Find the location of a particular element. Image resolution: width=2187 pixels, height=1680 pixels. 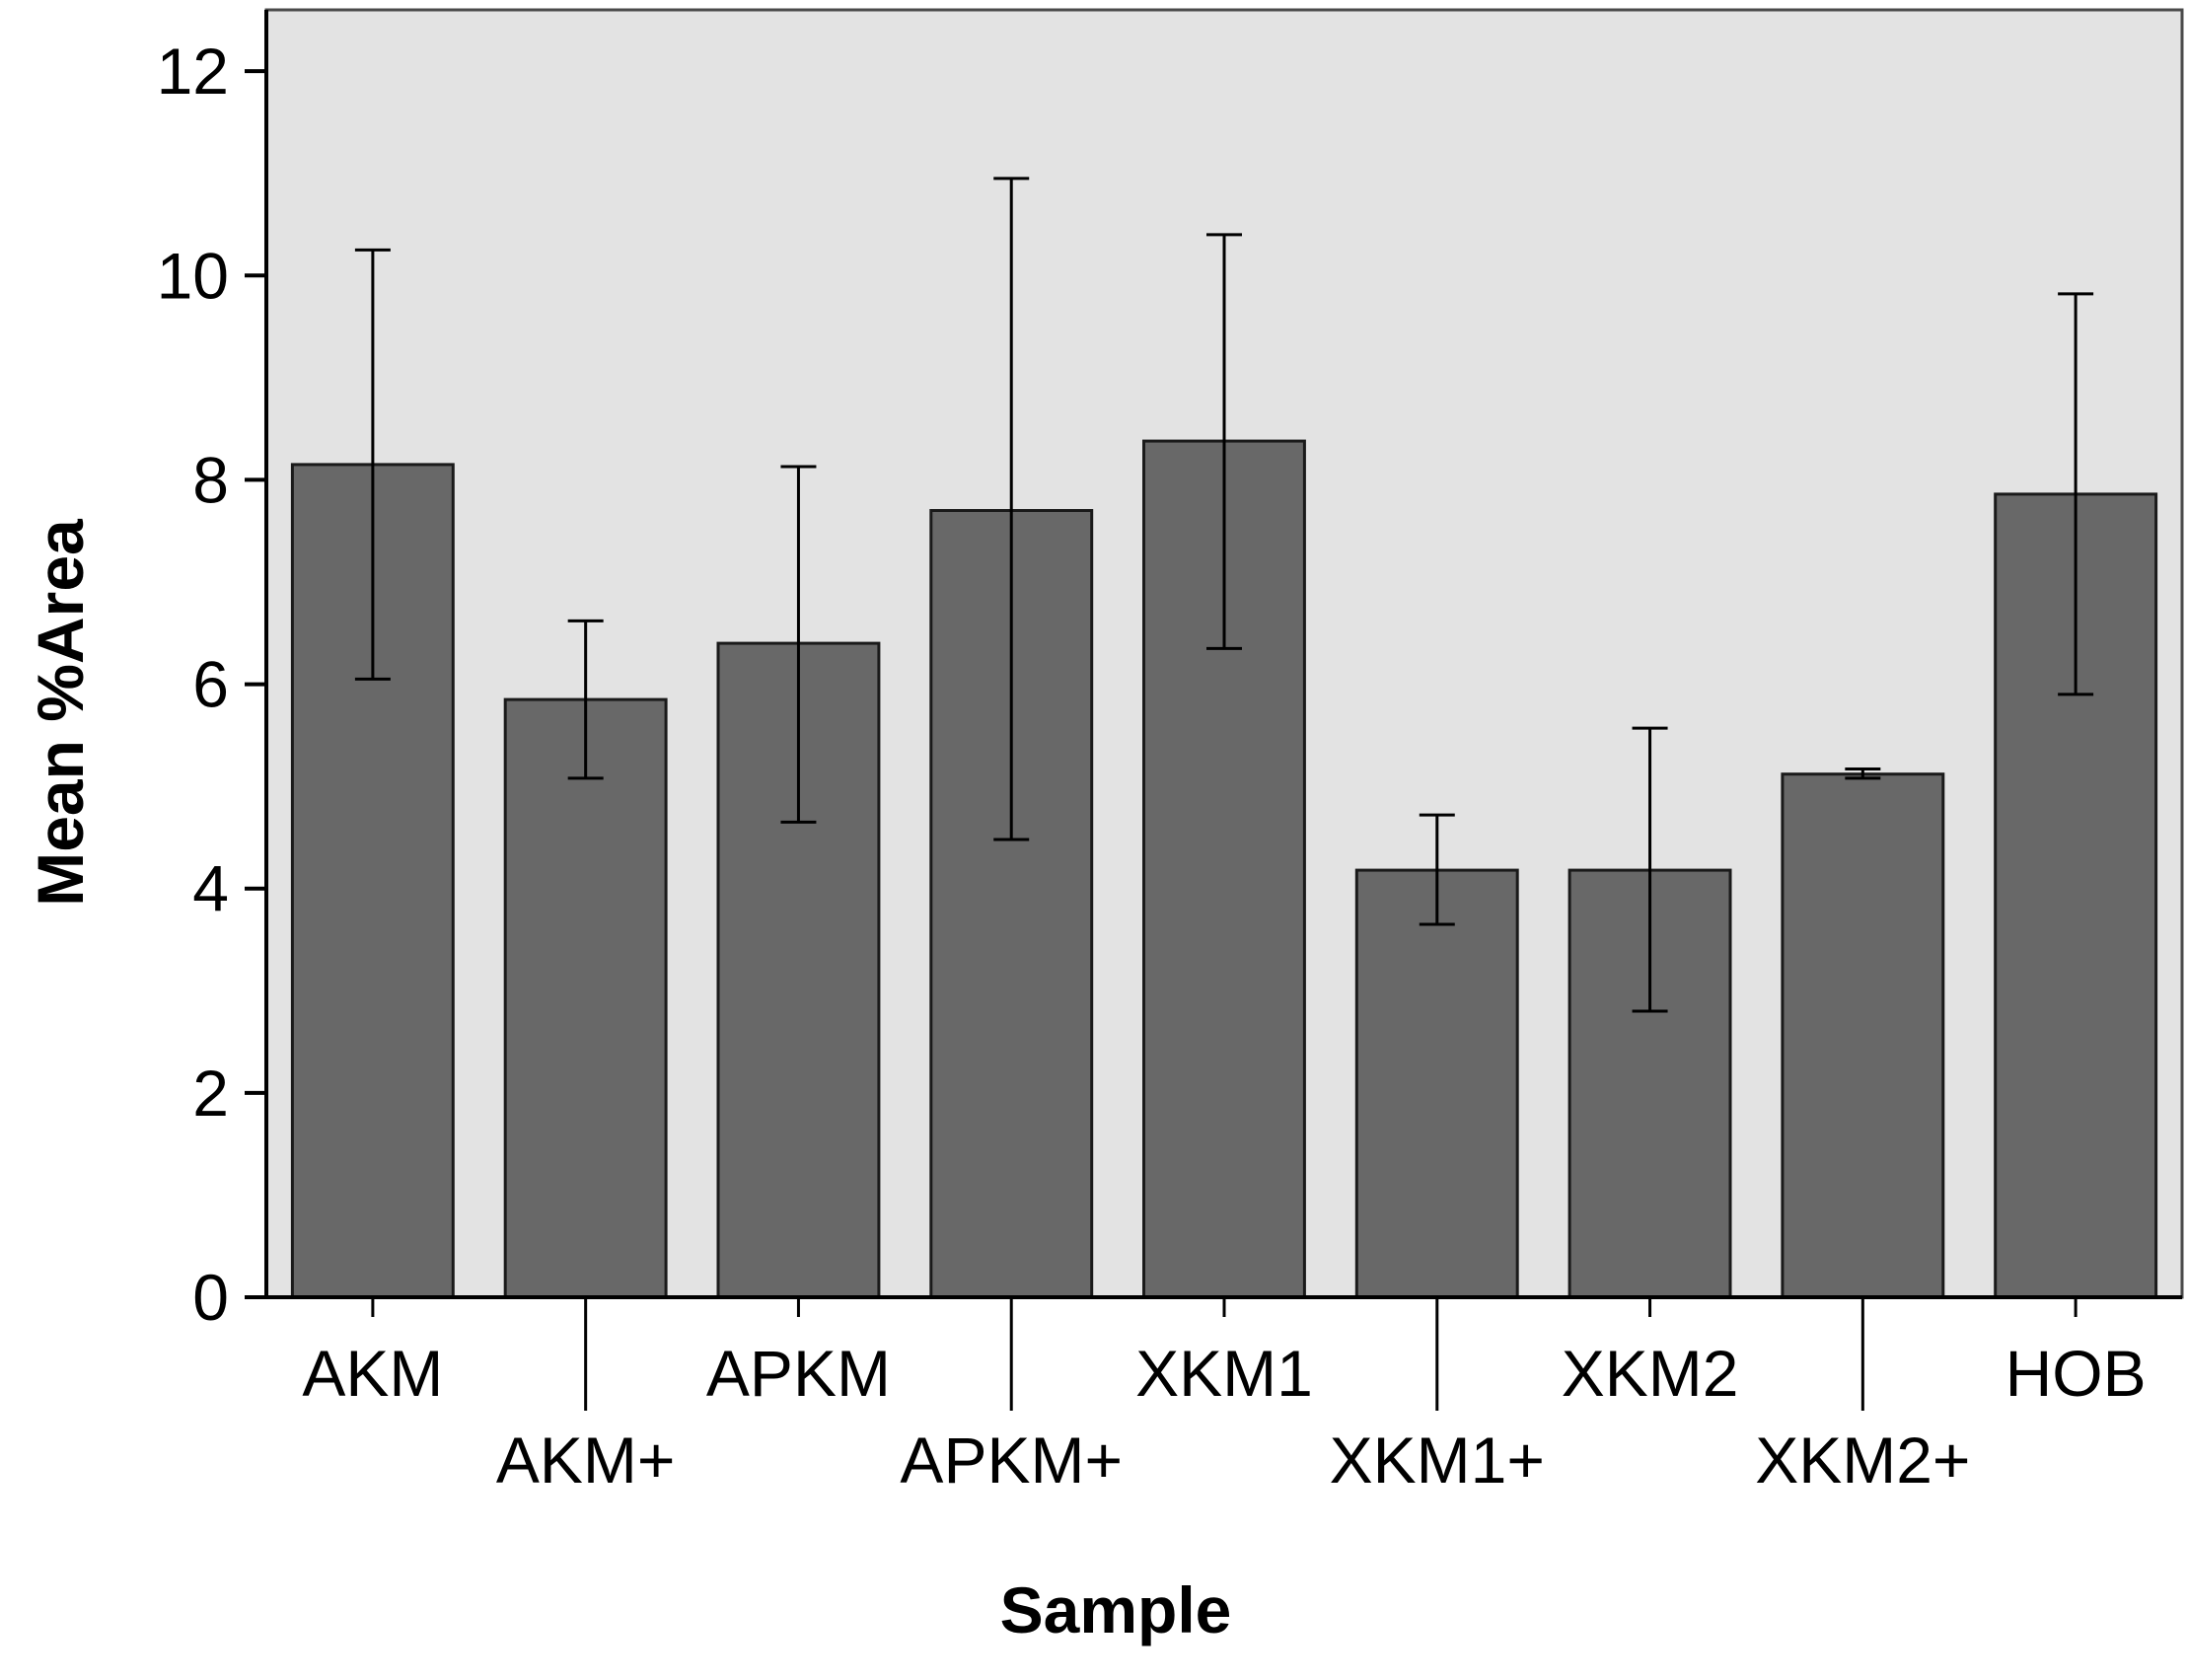

bar-xkm1-plus is located at coordinates (1436, 1083).